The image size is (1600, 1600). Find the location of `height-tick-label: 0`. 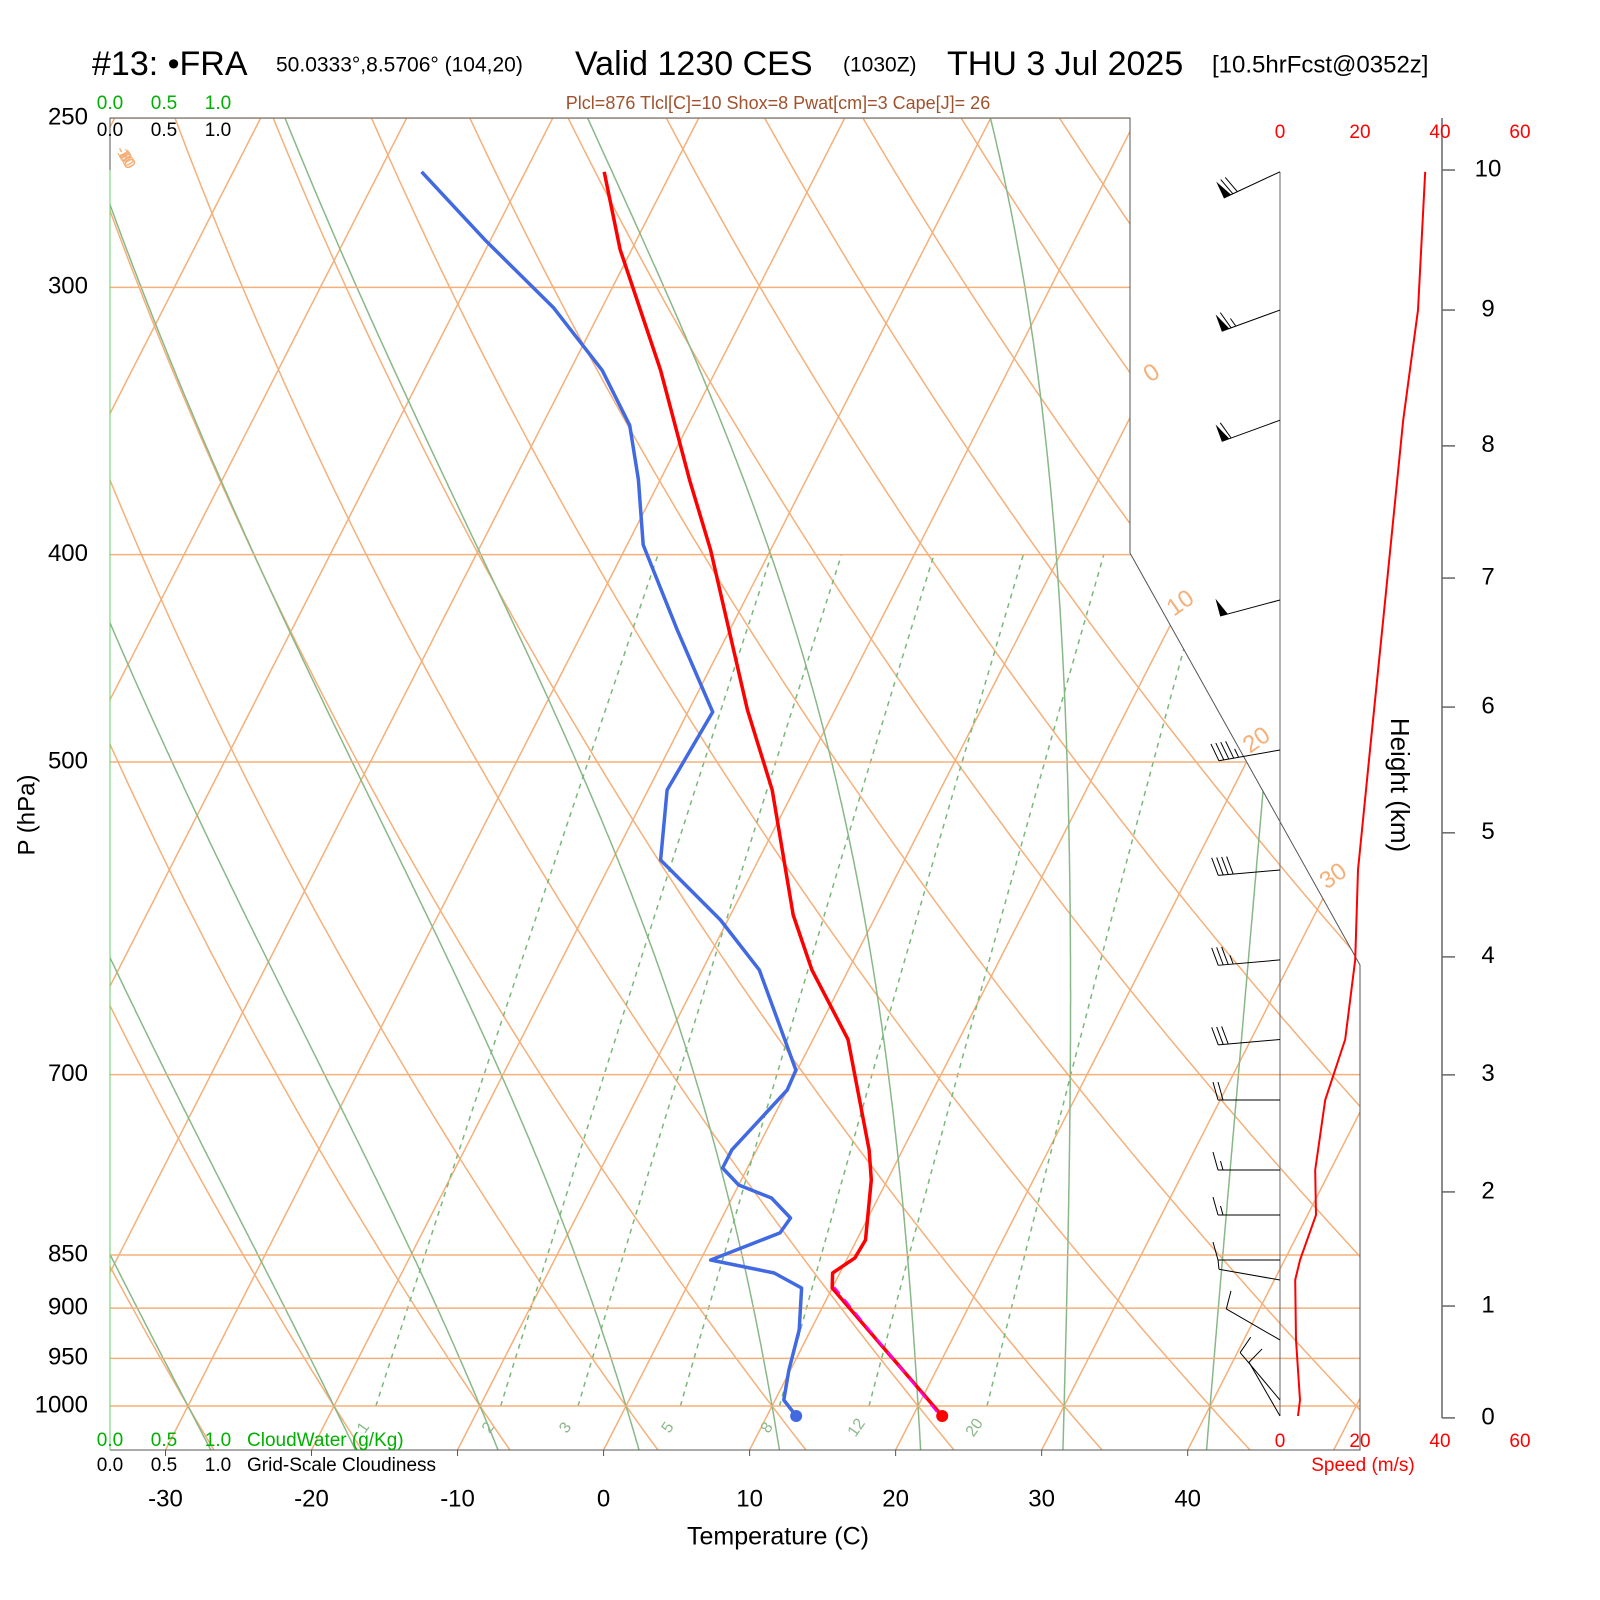

height-tick-label: 0 is located at coordinates (1487, 1416).